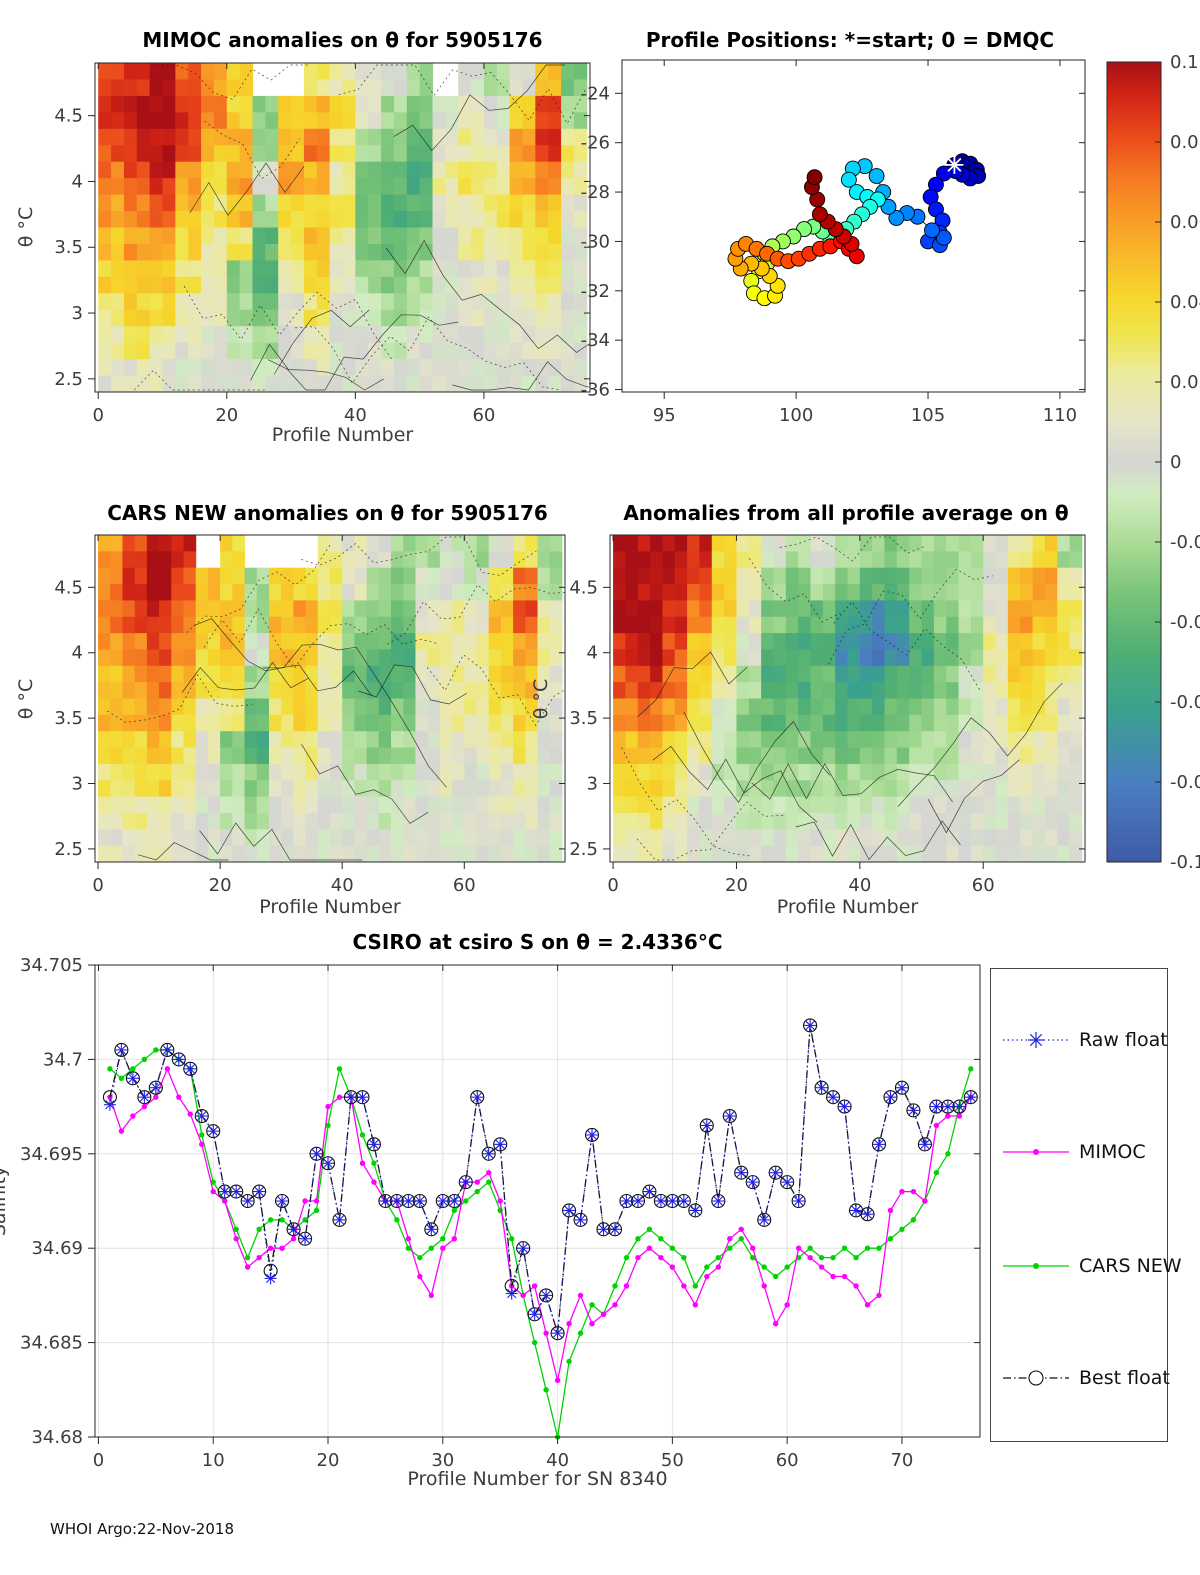 Image resolution: width=1200 pixels, height=1575 pixels. What do you see at coordinates (847, 907) in the screenshot?
I see `allprof-xlabel: Profile Number` at bounding box center [847, 907].